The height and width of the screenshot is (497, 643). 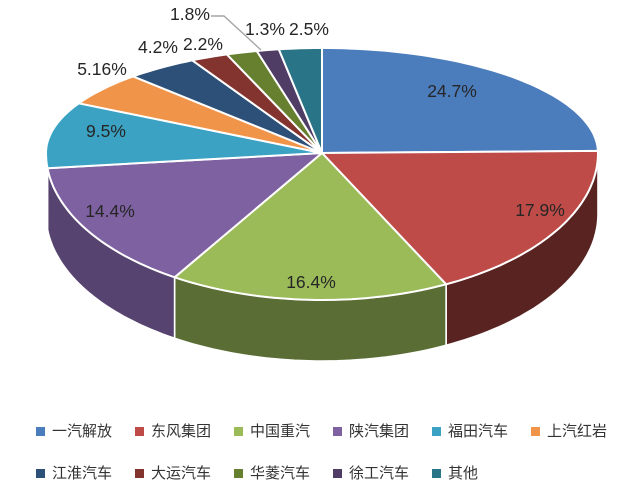 I want to click on slice-label: 1.3%, so click(x=265, y=29).